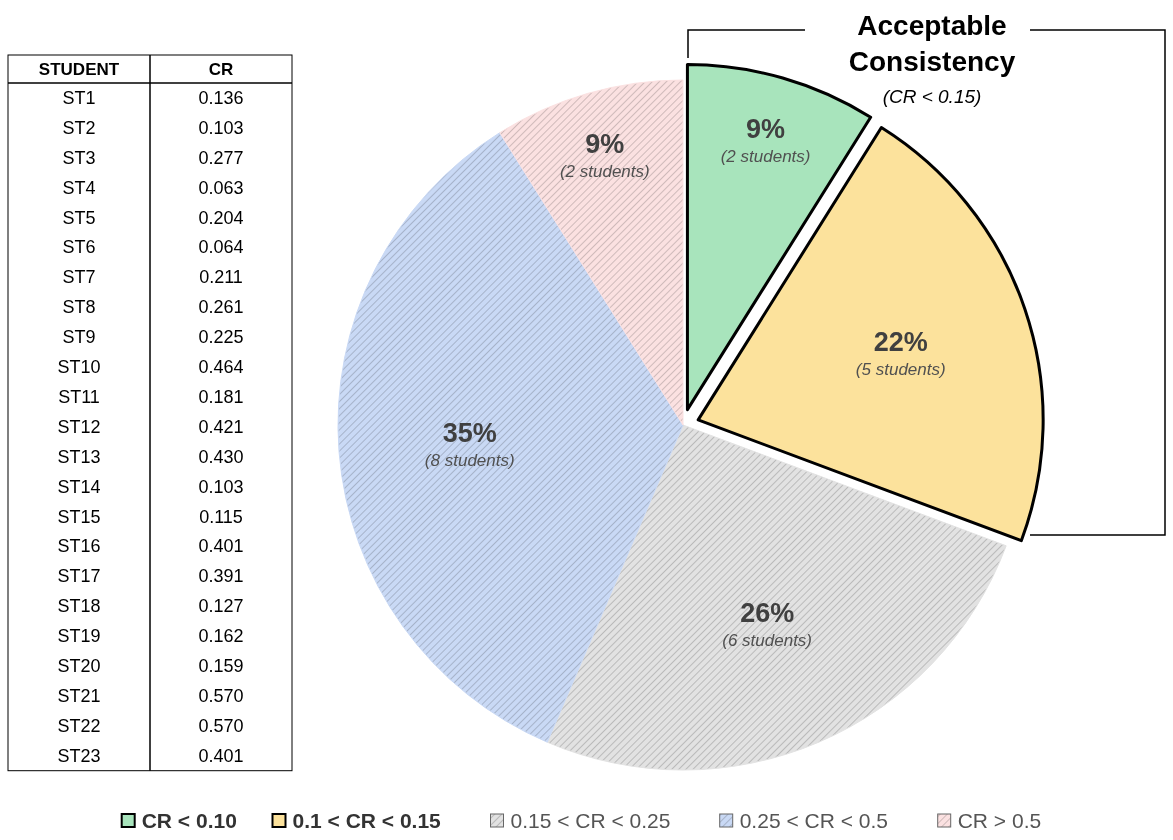 The height and width of the screenshot is (840, 1173). What do you see at coordinates (221, 307) in the screenshot?
I see `data-label: 0.261` at bounding box center [221, 307].